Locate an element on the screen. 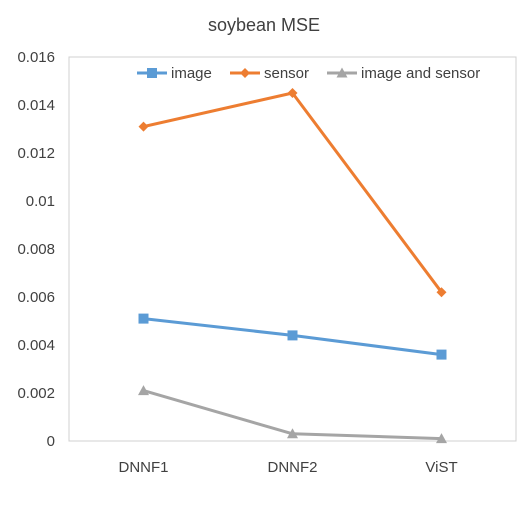 This screenshot has width=528, height=523. legend-item: image and sensor is located at coordinates (403, 73).